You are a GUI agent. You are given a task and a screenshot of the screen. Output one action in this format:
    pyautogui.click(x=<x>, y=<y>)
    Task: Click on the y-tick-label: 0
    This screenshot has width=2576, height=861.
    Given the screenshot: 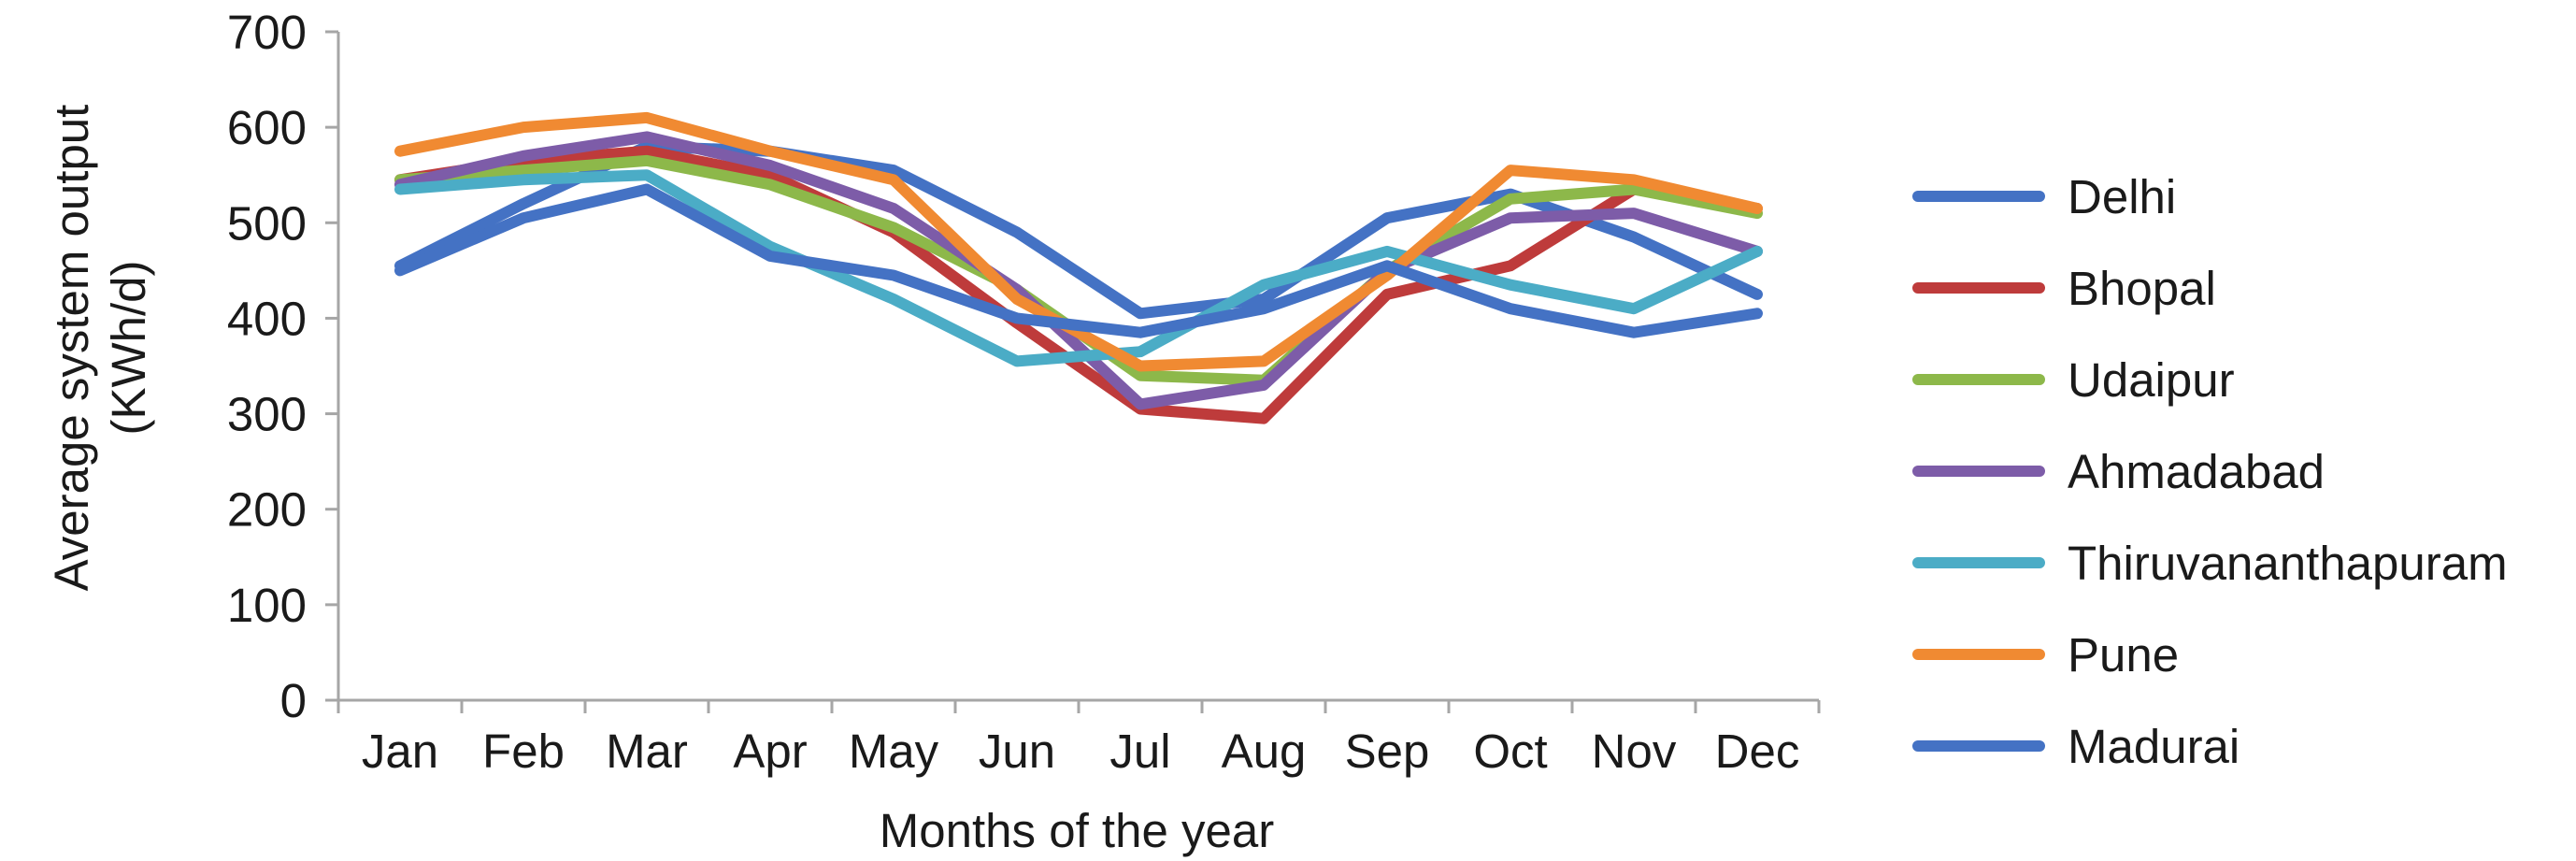 What is the action you would take?
    pyautogui.click(x=293, y=701)
    